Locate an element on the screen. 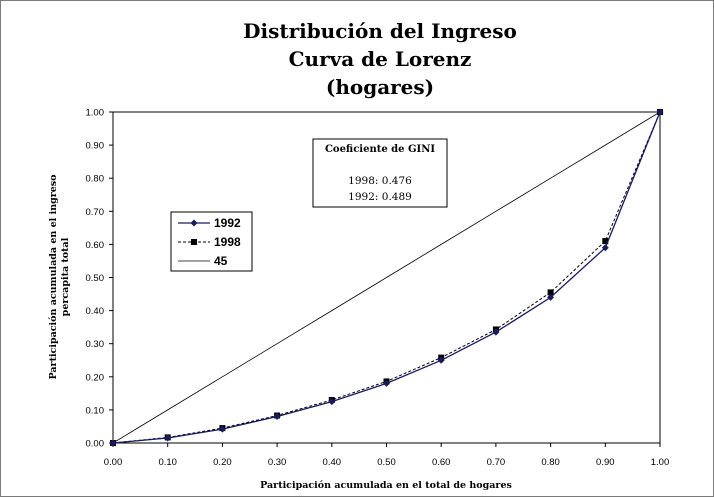  y-tick-label: 0.00 is located at coordinates (95, 444).